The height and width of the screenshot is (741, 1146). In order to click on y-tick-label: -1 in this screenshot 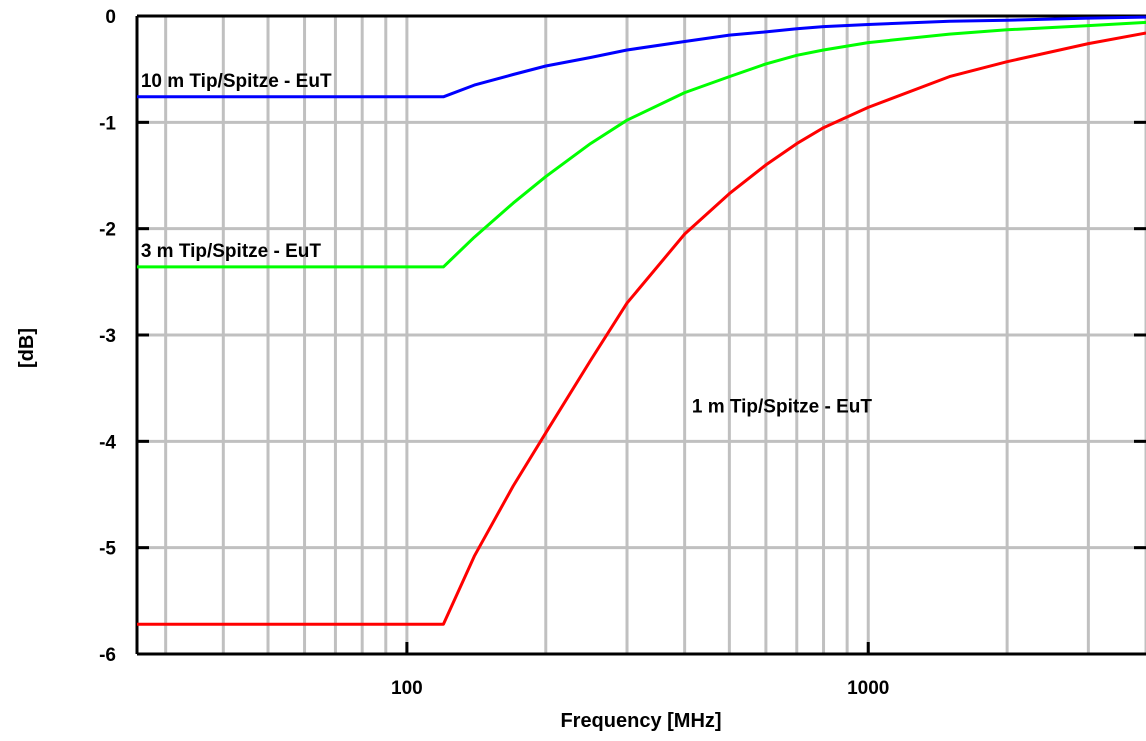, I will do `click(107, 123)`.